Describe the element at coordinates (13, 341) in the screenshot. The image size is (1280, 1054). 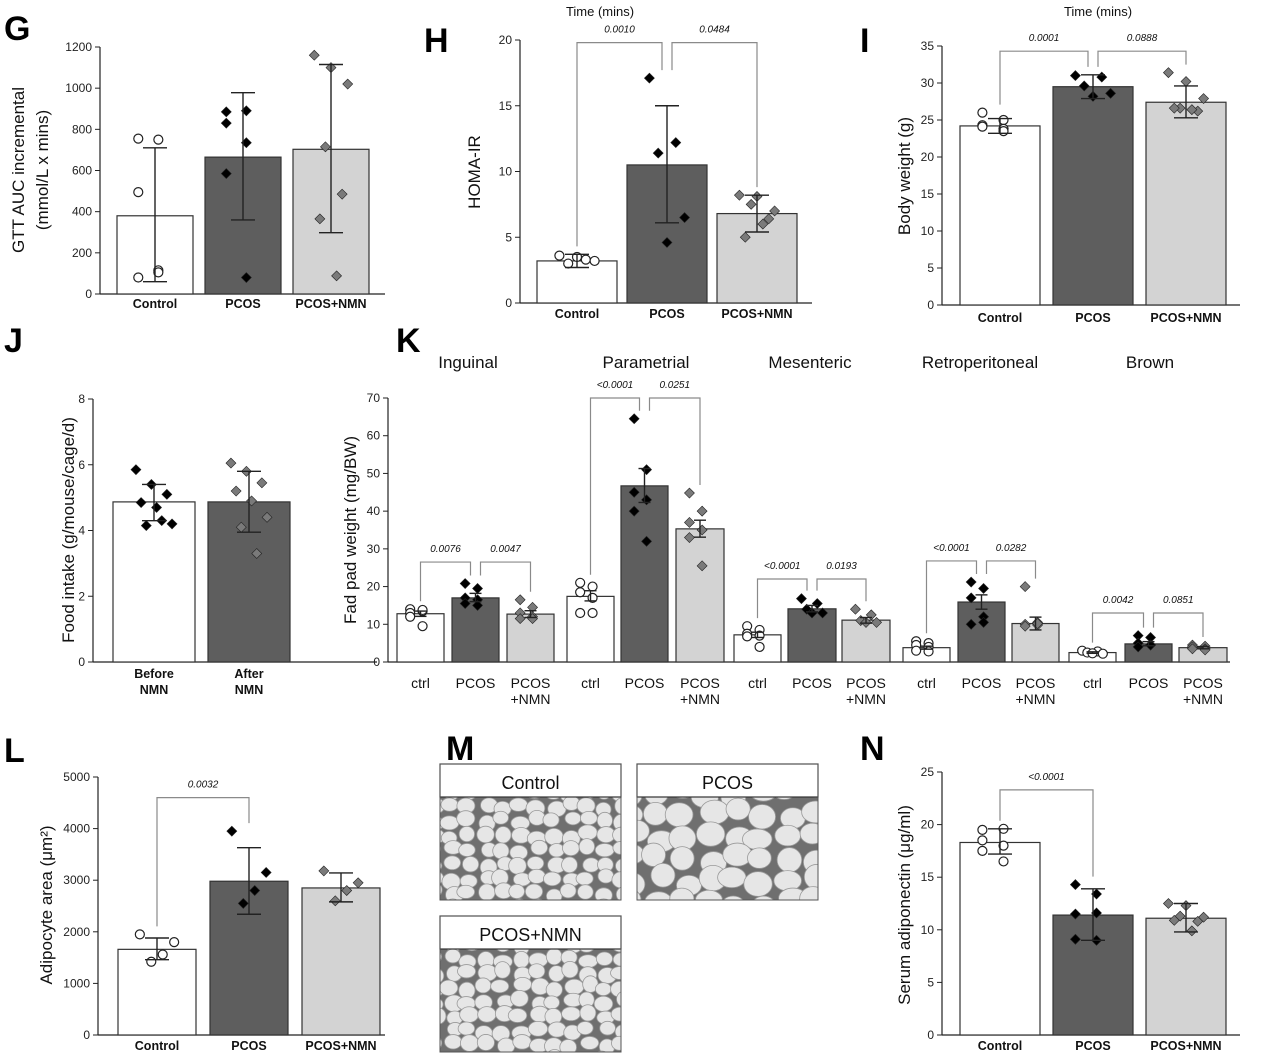
I see `panel-letter: J` at that location.